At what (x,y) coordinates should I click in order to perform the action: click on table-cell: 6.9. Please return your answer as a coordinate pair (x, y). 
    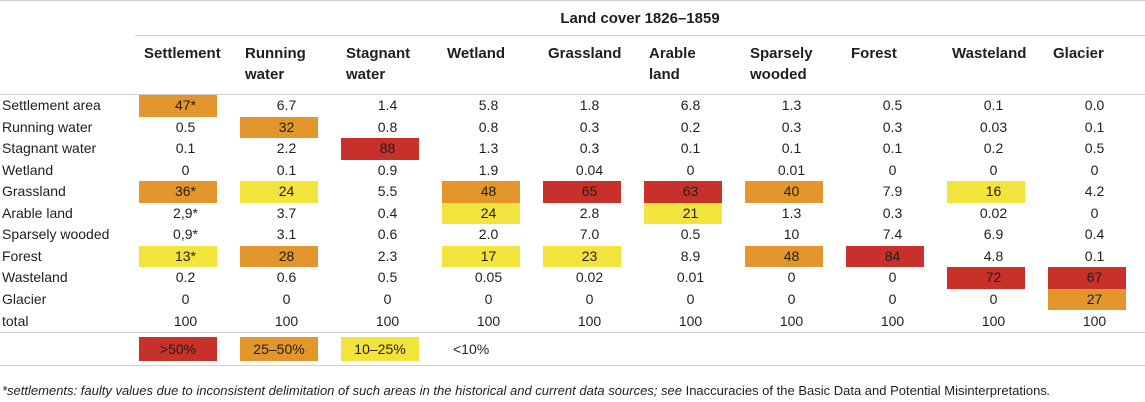
    Looking at the image, I should click on (993, 235).